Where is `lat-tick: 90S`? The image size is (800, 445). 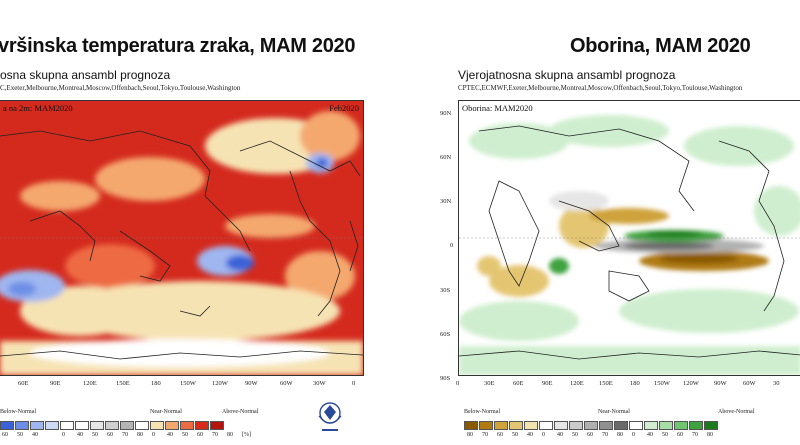 lat-tick: 90S is located at coordinates (445, 378).